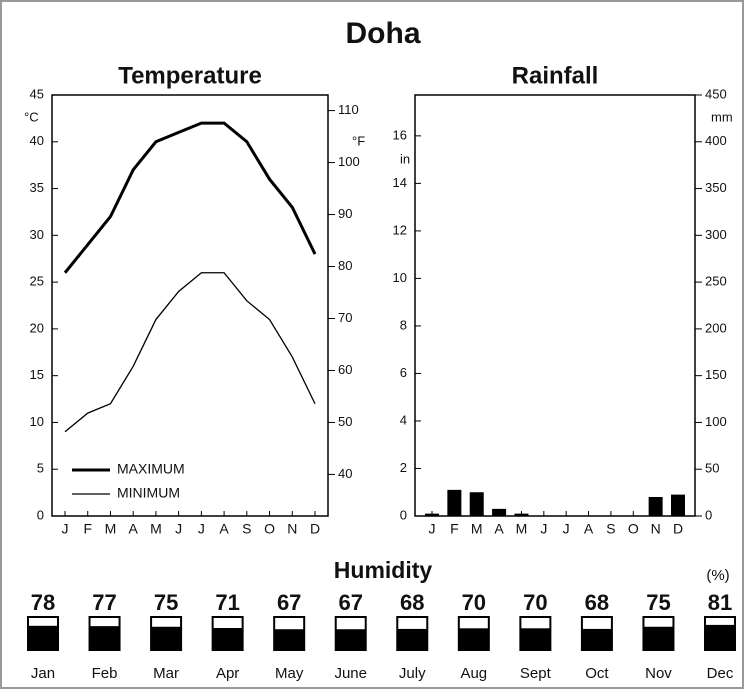  Describe the element at coordinates (678, 529) in the screenshot. I see `x-tick-label: D` at that location.